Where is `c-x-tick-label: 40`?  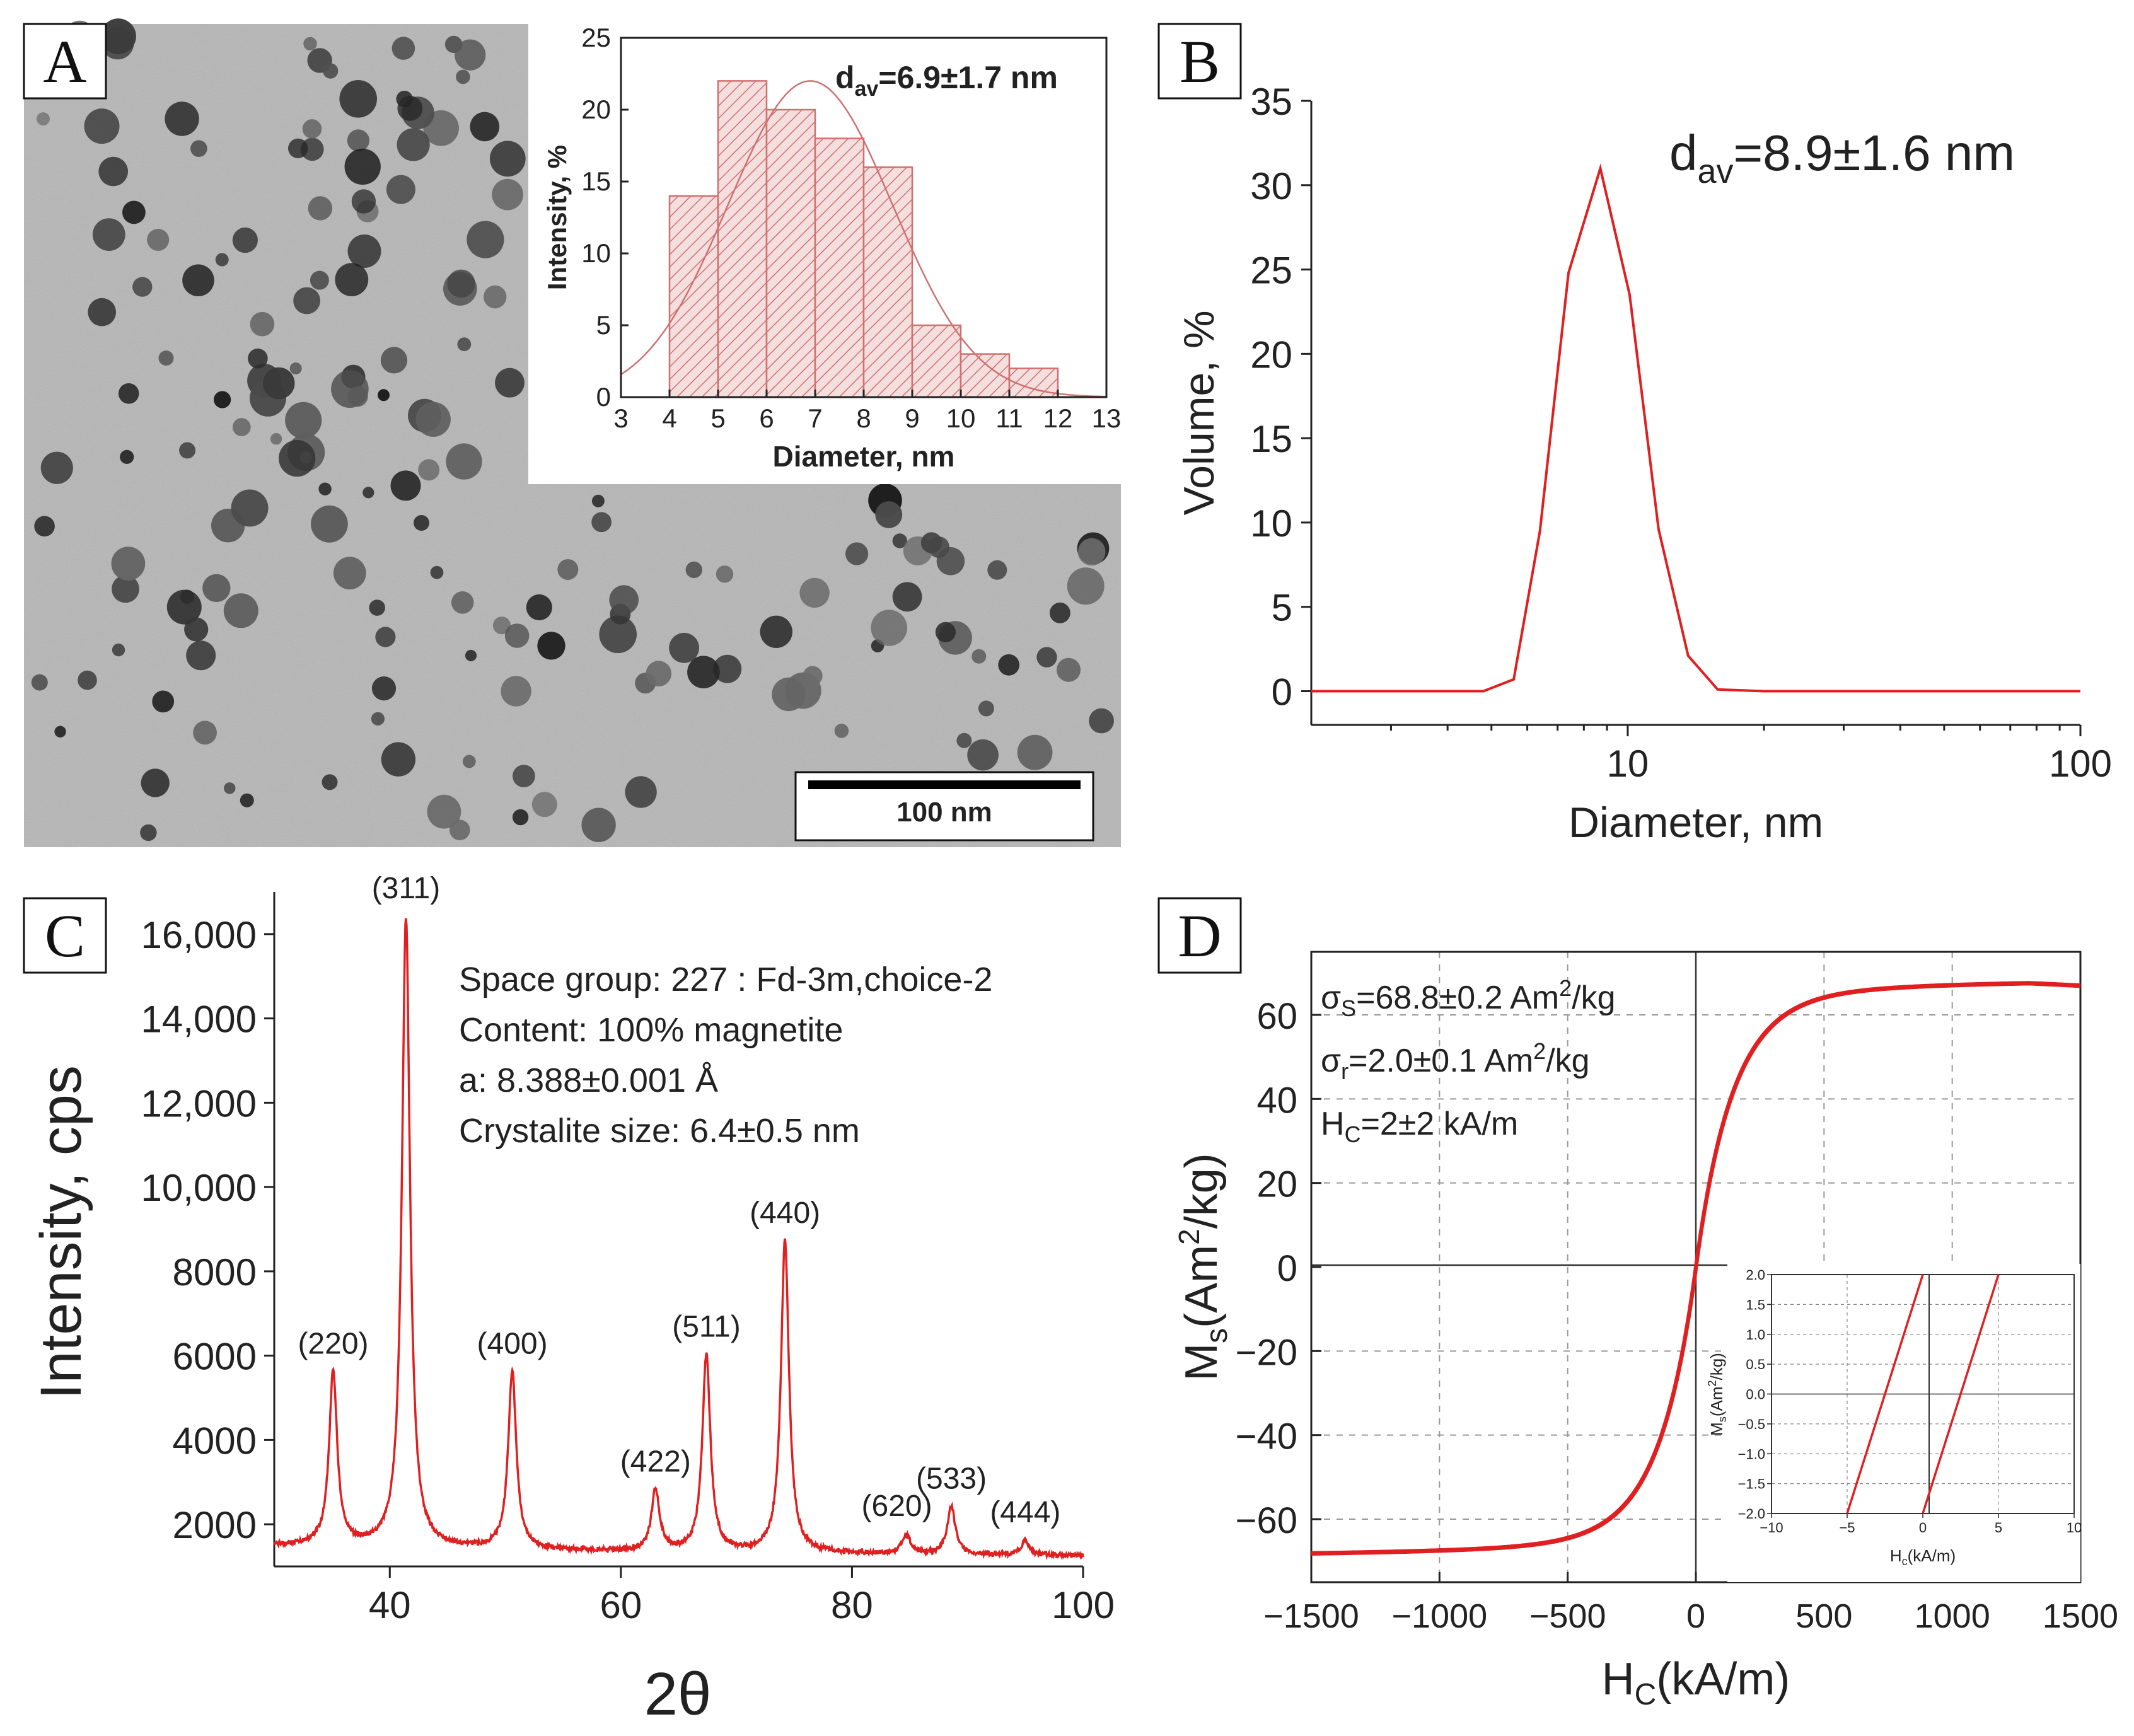 c-x-tick-label: 40 is located at coordinates (390, 1605).